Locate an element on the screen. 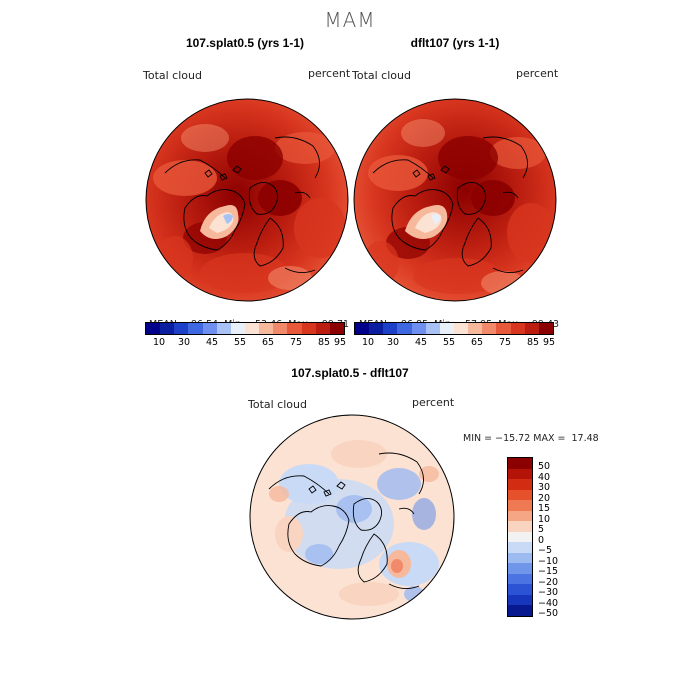  diff-panel-anomaly-fields is located at coordinates (354, 523).